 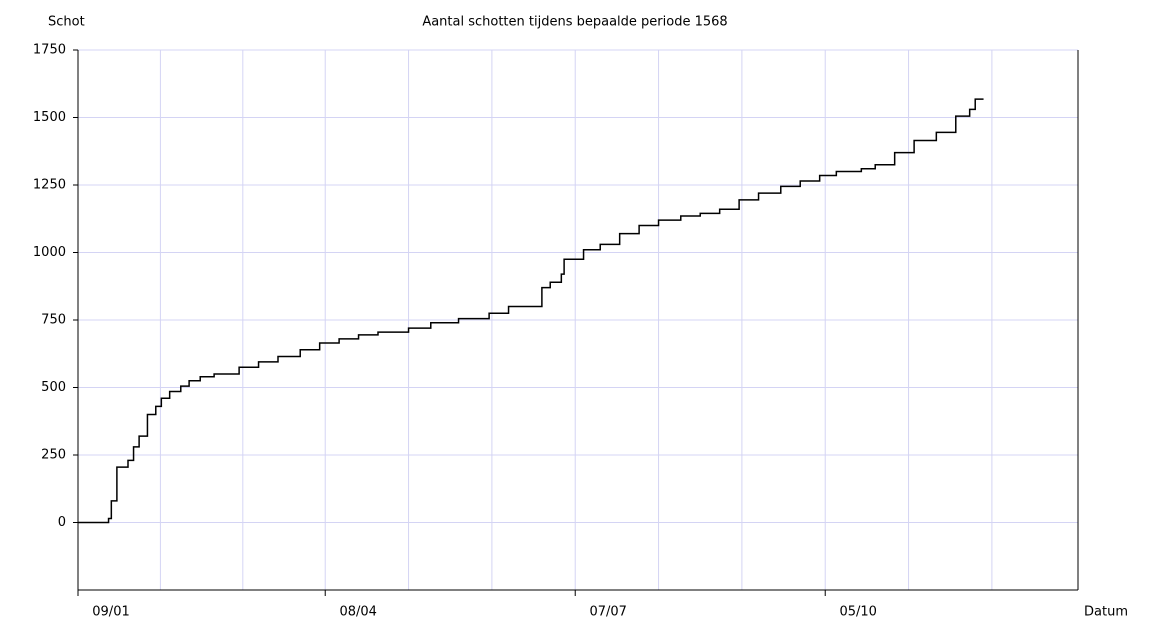 What do you see at coordinates (49, 50) in the screenshot?
I see `y-tick-label: 1750` at bounding box center [49, 50].